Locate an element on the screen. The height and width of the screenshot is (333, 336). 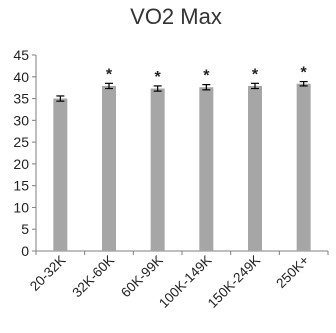
x-tick-label: 60K-99K is located at coordinates (142, 277).